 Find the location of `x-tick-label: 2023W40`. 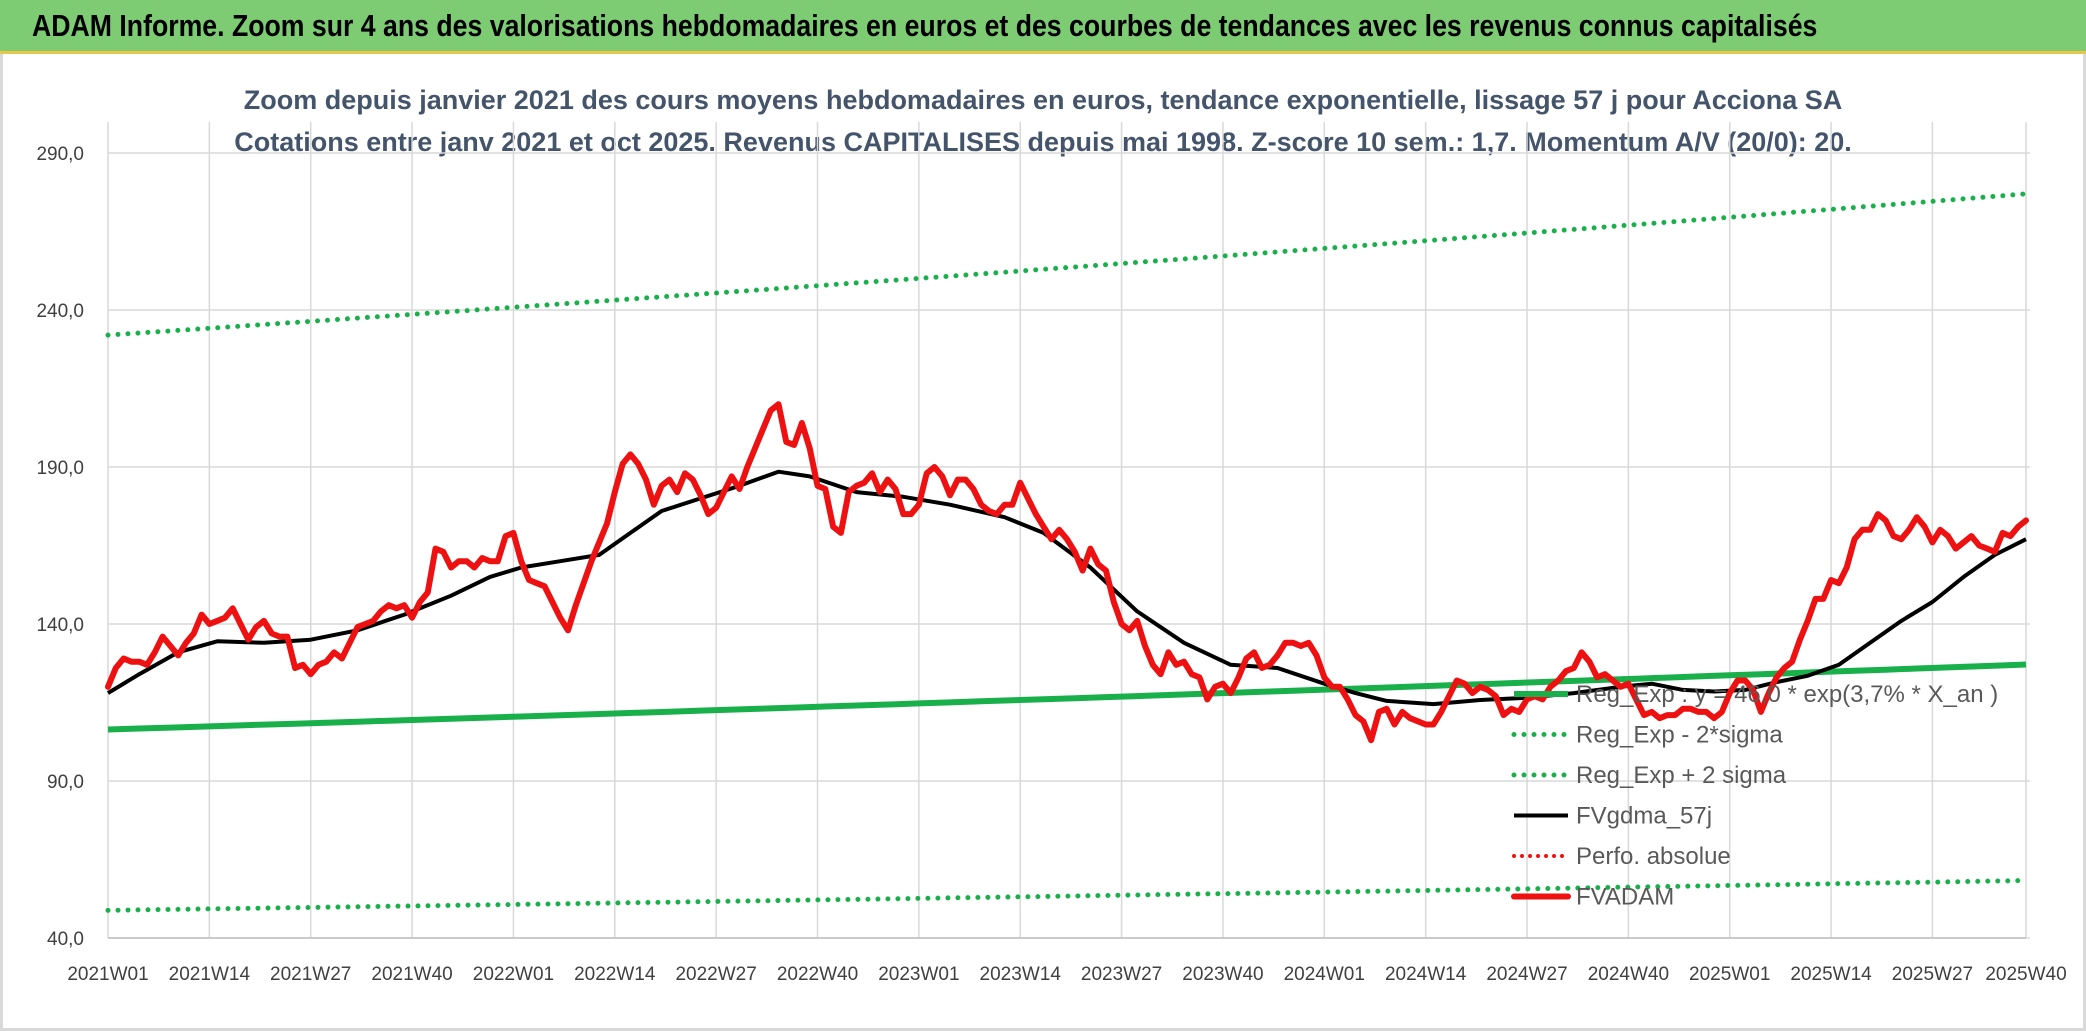

x-tick-label: 2023W40 is located at coordinates (1222, 974).